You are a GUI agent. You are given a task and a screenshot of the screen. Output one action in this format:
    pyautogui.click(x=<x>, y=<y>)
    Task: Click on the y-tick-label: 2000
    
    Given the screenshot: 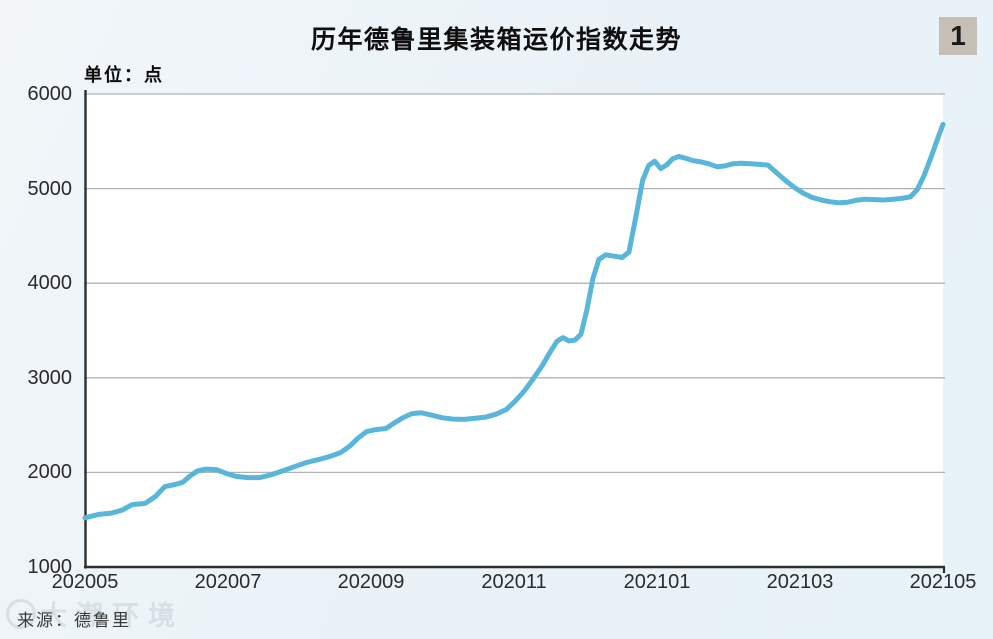 What is the action you would take?
    pyautogui.click(x=50, y=472)
    